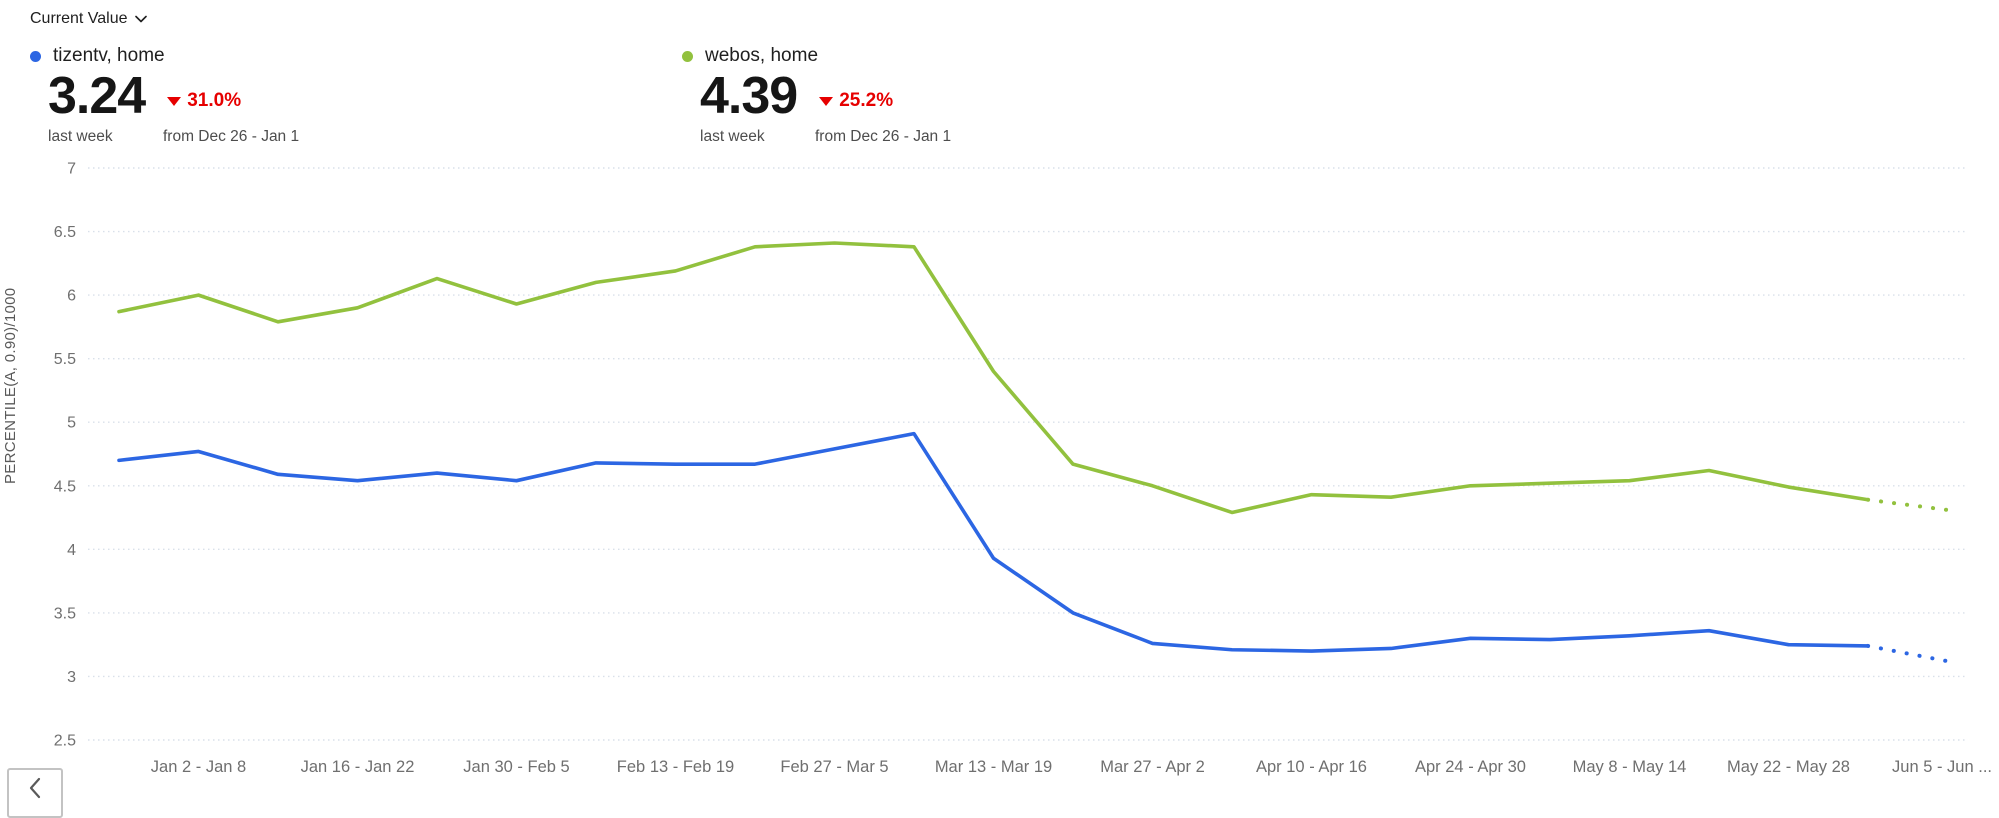 The height and width of the screenshot is (818, 1999). What do you see at coordinates (35, 56) in the screenshot?
I see `series-dot-blue` at bounding box center [35, 56].